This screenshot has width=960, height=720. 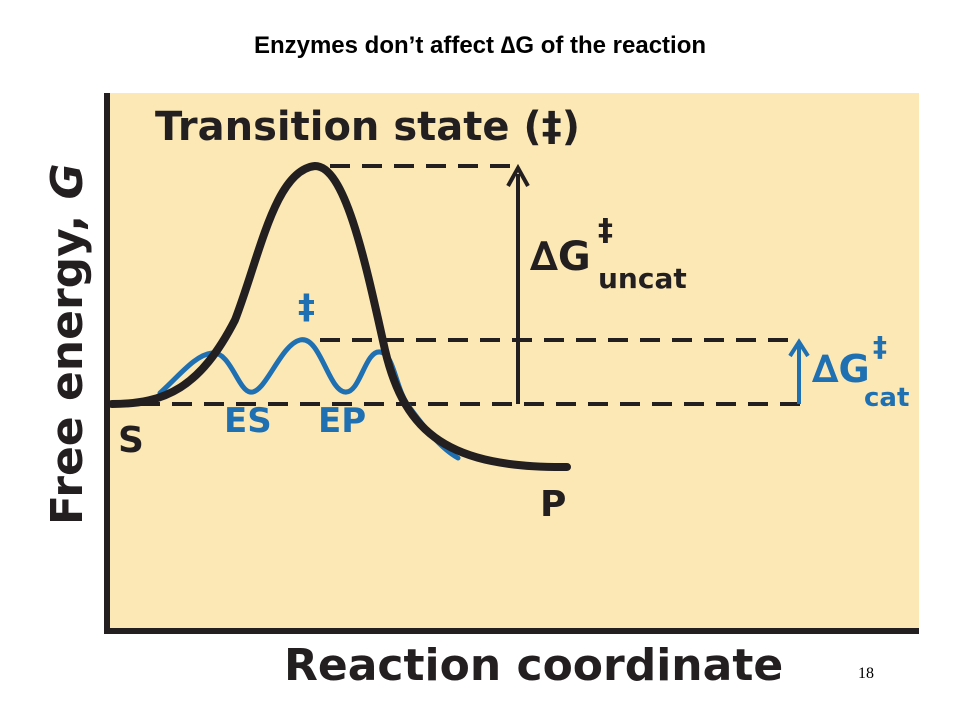 What do you see at coordinates (518, 175) in the screenshot?
I see `dg-uncat-arrow-head` at bounding box center [518, 175].